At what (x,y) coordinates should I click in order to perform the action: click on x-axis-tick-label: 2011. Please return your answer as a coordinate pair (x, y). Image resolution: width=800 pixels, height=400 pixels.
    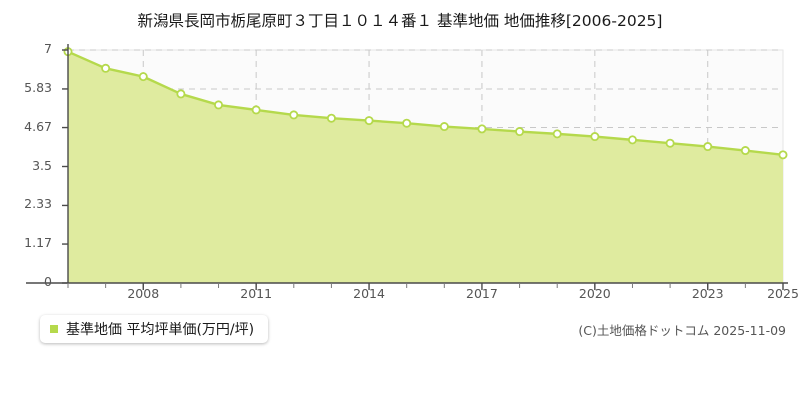
    Looking at the image, I should click on (256, 293).